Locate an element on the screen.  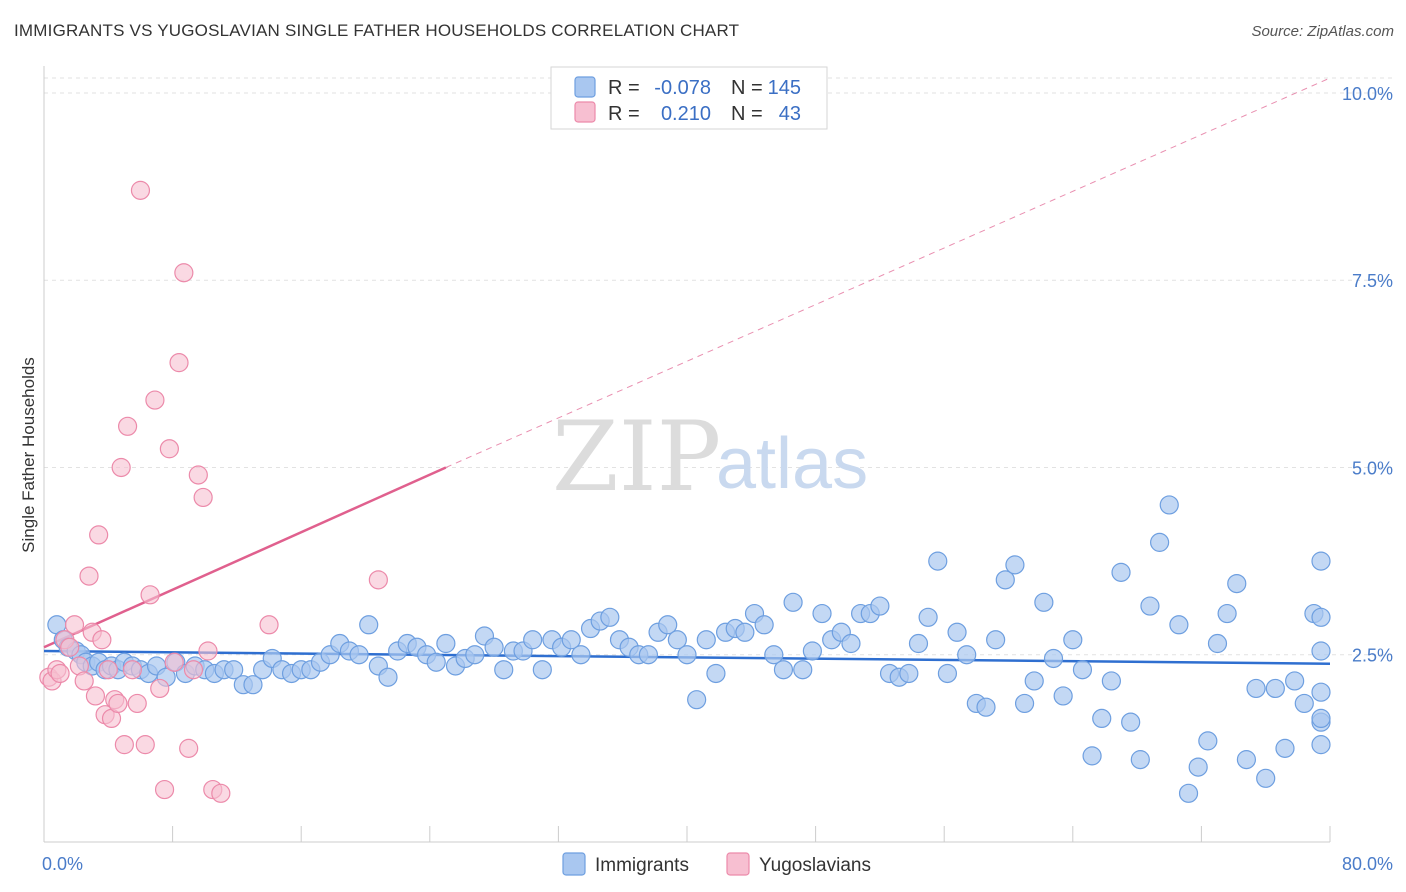
bottom-legend-immigrants: Immigrants is located at coordinates (642, 865).